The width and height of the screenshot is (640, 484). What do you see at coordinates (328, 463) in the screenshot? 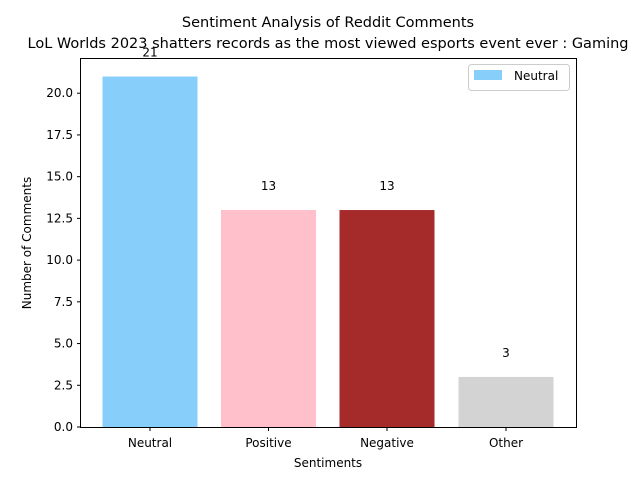
I see `x-axis-label: Sentiments` at bounding box center [328, 463].